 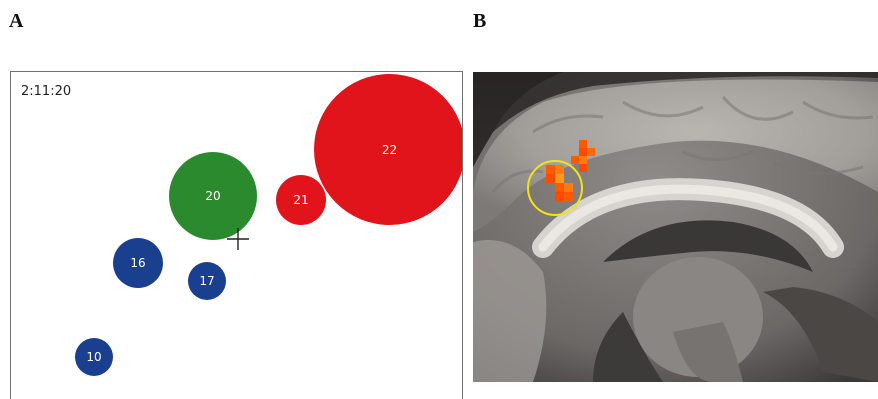 I want to click on bubble-number: 17, so click(x=207, y=281).